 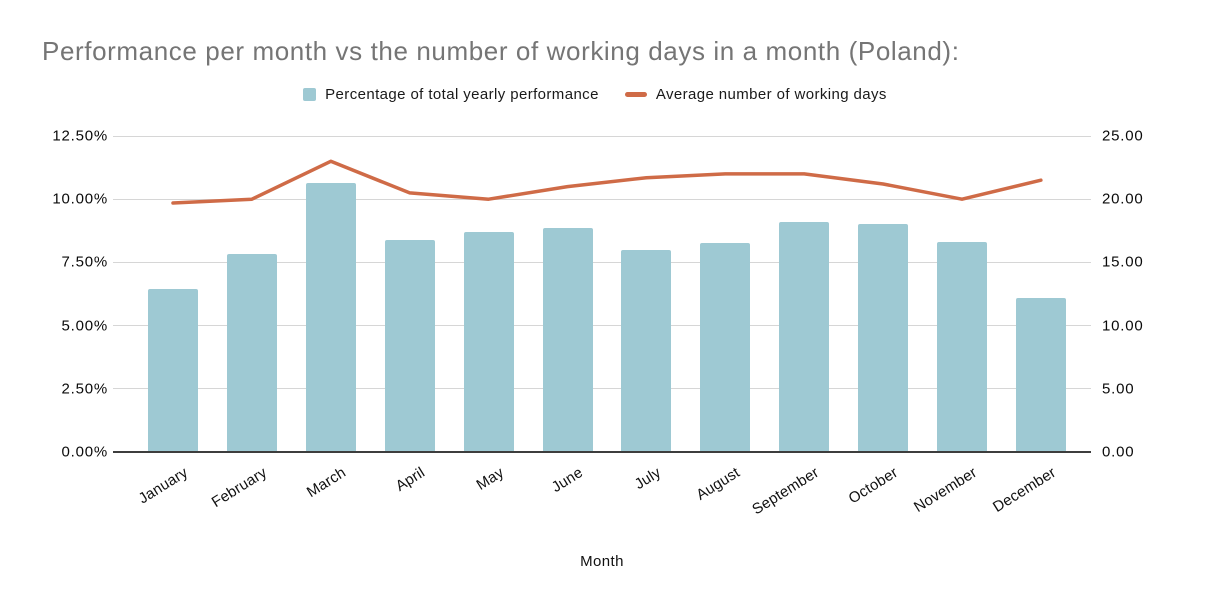 I want to click on bar-may, so click(x=488, y=342).